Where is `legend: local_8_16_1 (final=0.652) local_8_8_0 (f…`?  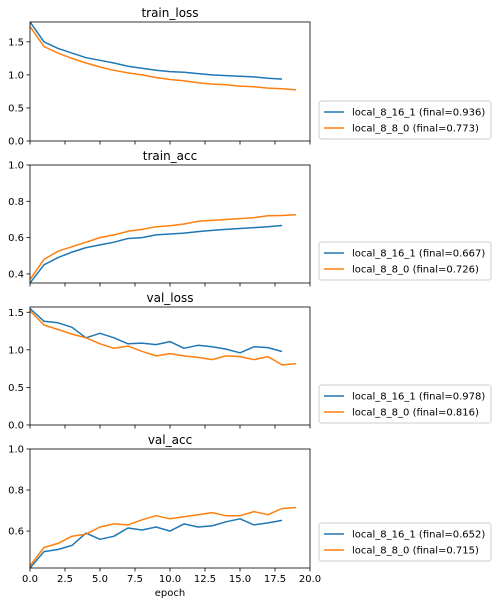 legend: local_8_16_1 (final=0.652) local_8_8_0 (f… is located at coordinates (405, 542).